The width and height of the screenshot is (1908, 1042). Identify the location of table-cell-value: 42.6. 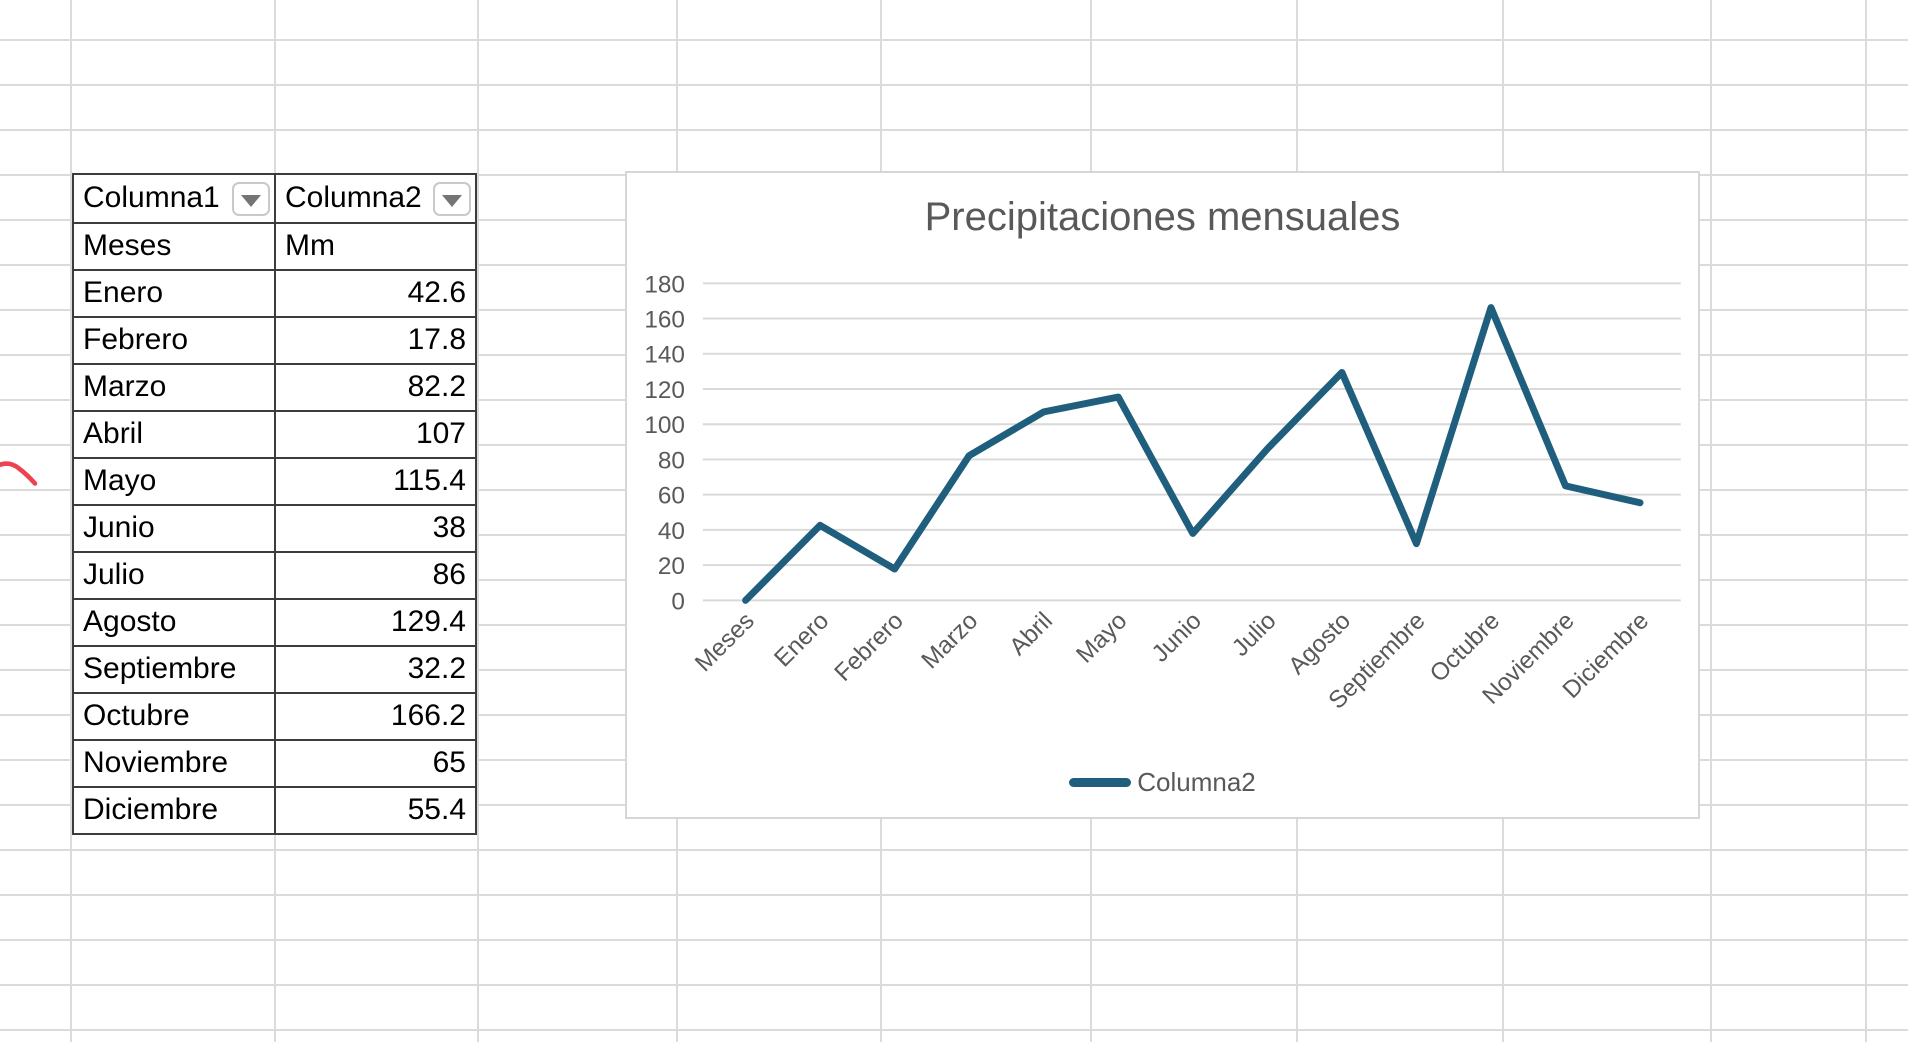
(375, 293).